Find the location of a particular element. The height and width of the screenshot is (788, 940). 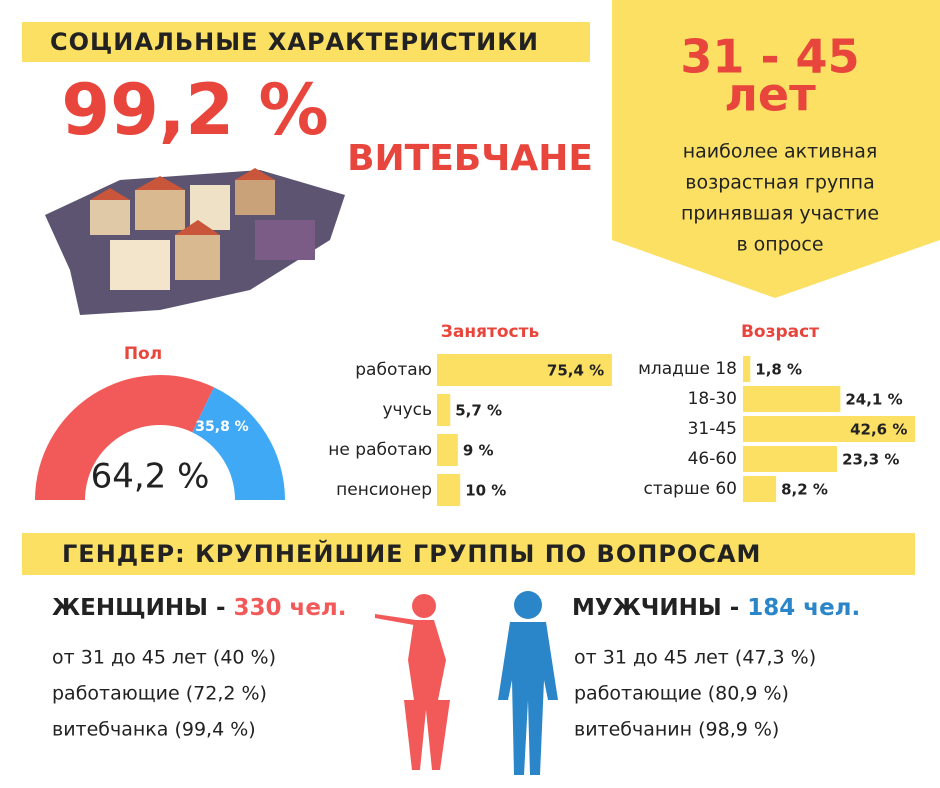

callout-line: наиболее активная is located at coordinates (780, 152).